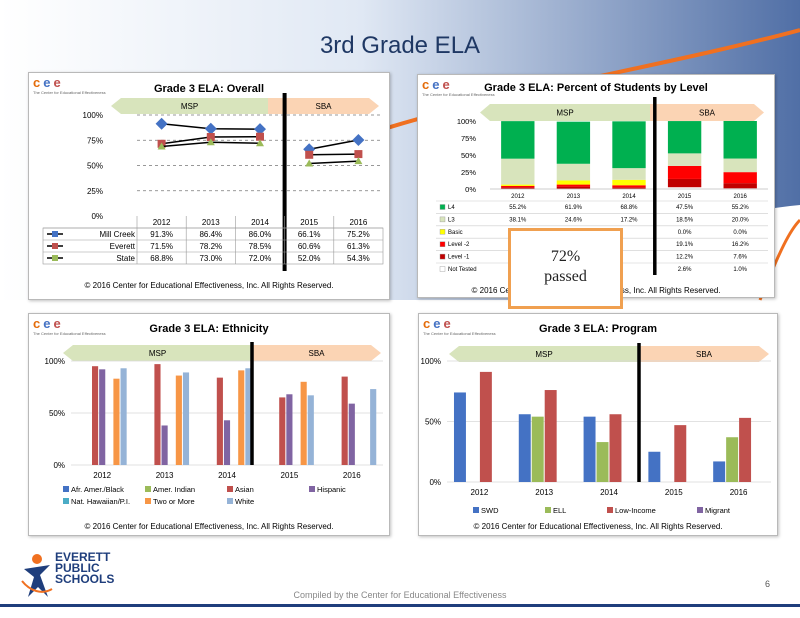 The height and width of the screenshot is (618, 800). What do you see at coordinates (100, 501) in the screenshot?
I see `legend-label: Nat. Hawaiian/P.I.` at bounding box center [100, 501].